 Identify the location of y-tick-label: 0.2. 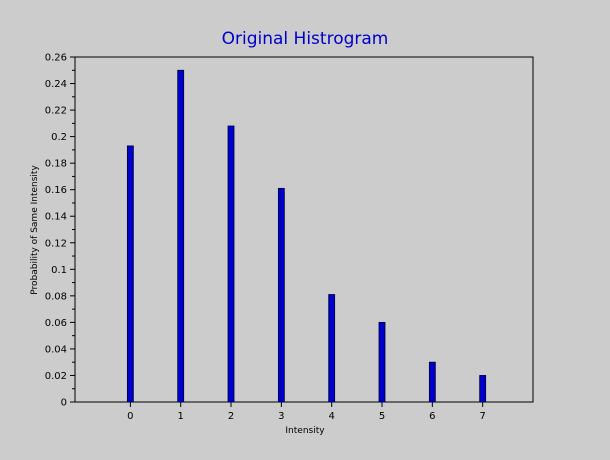
(59, 137).